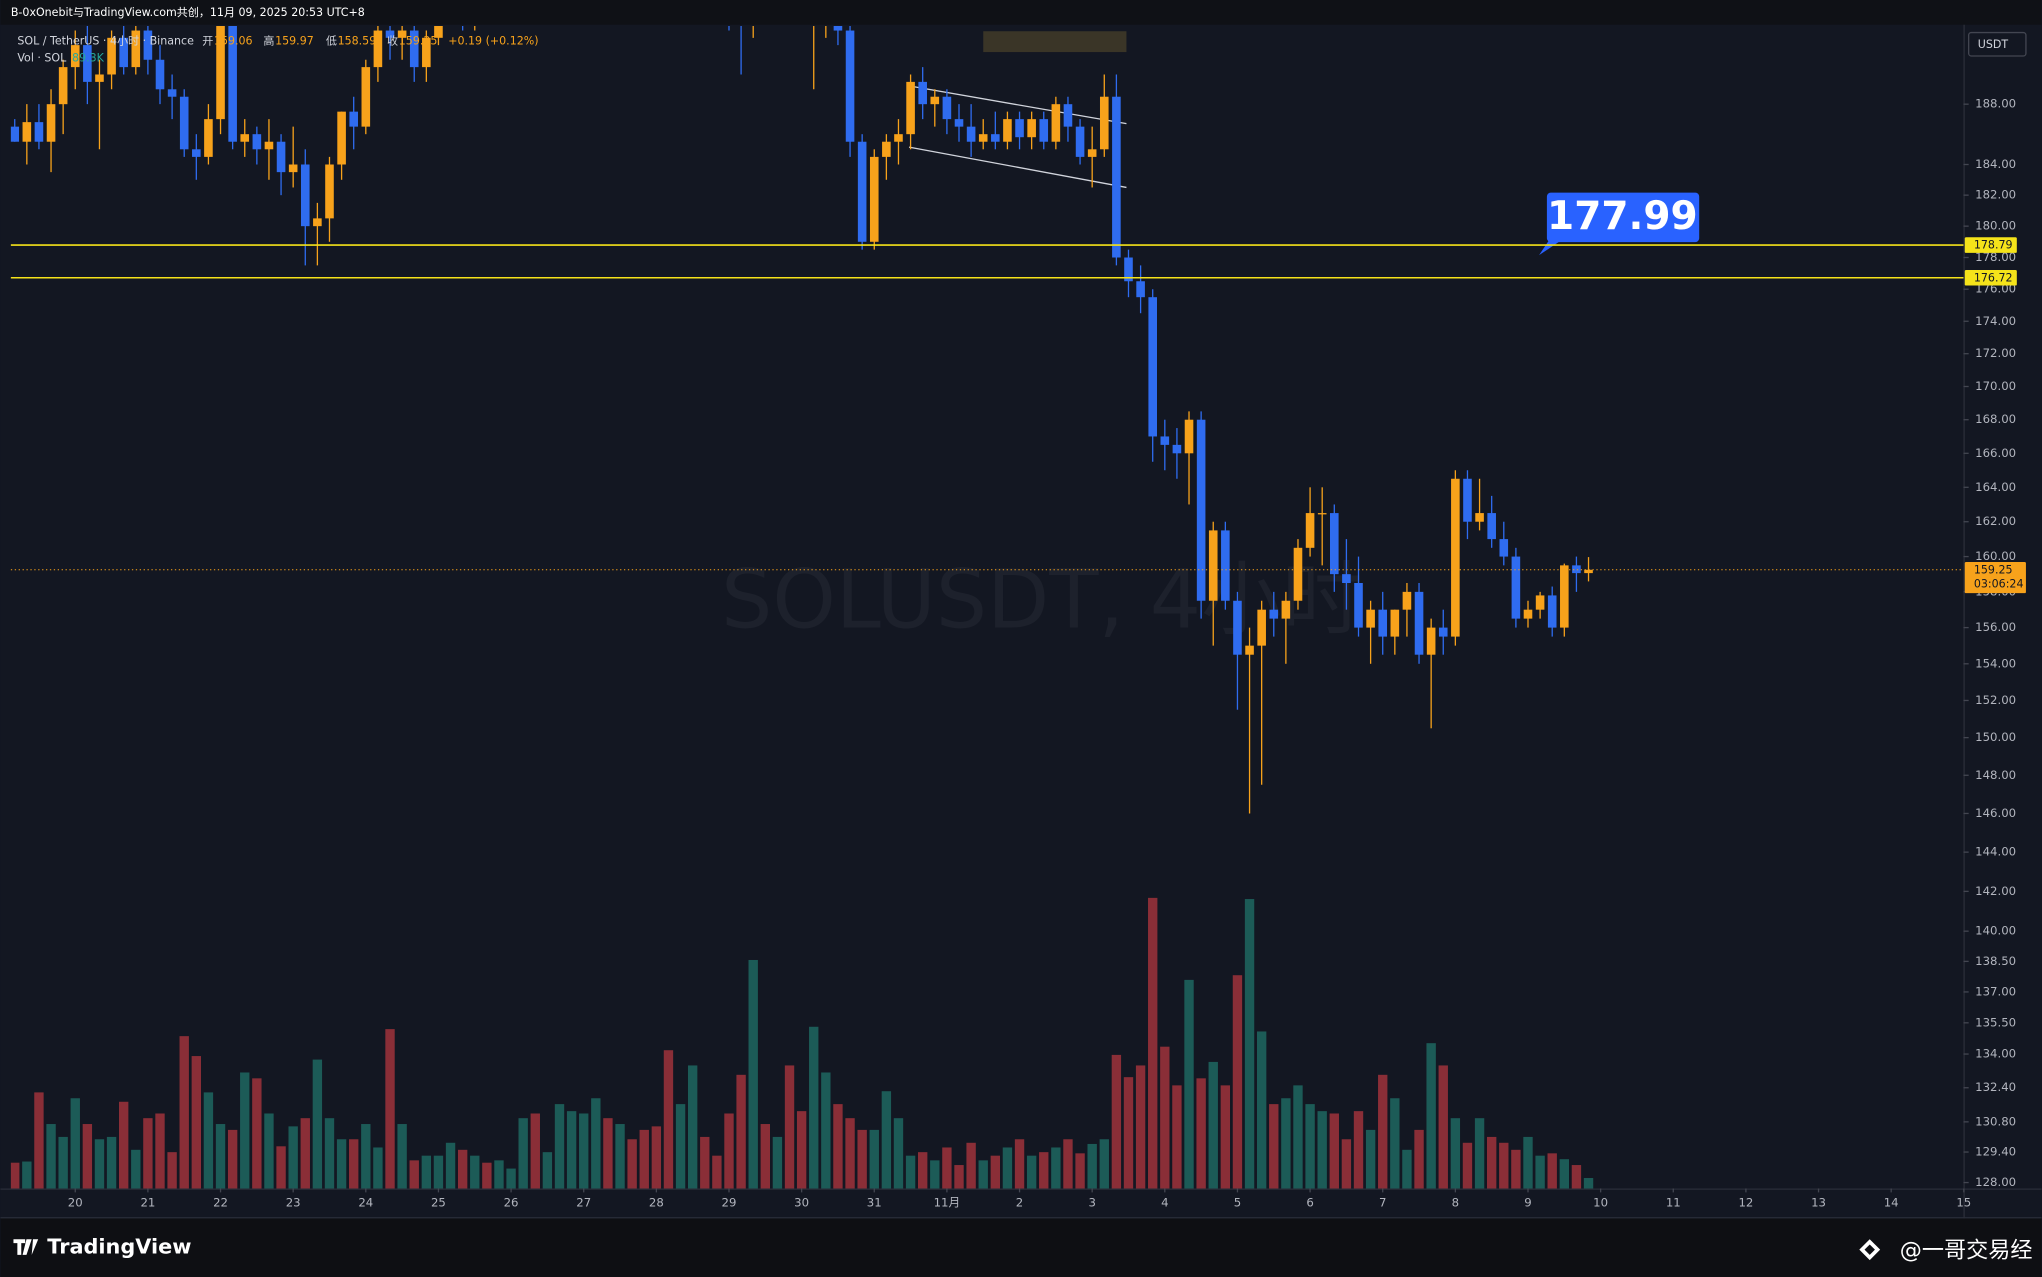 The image size is (2042, 1277). I want to click on volume-name: Vol · SOL, so click(42, 58).